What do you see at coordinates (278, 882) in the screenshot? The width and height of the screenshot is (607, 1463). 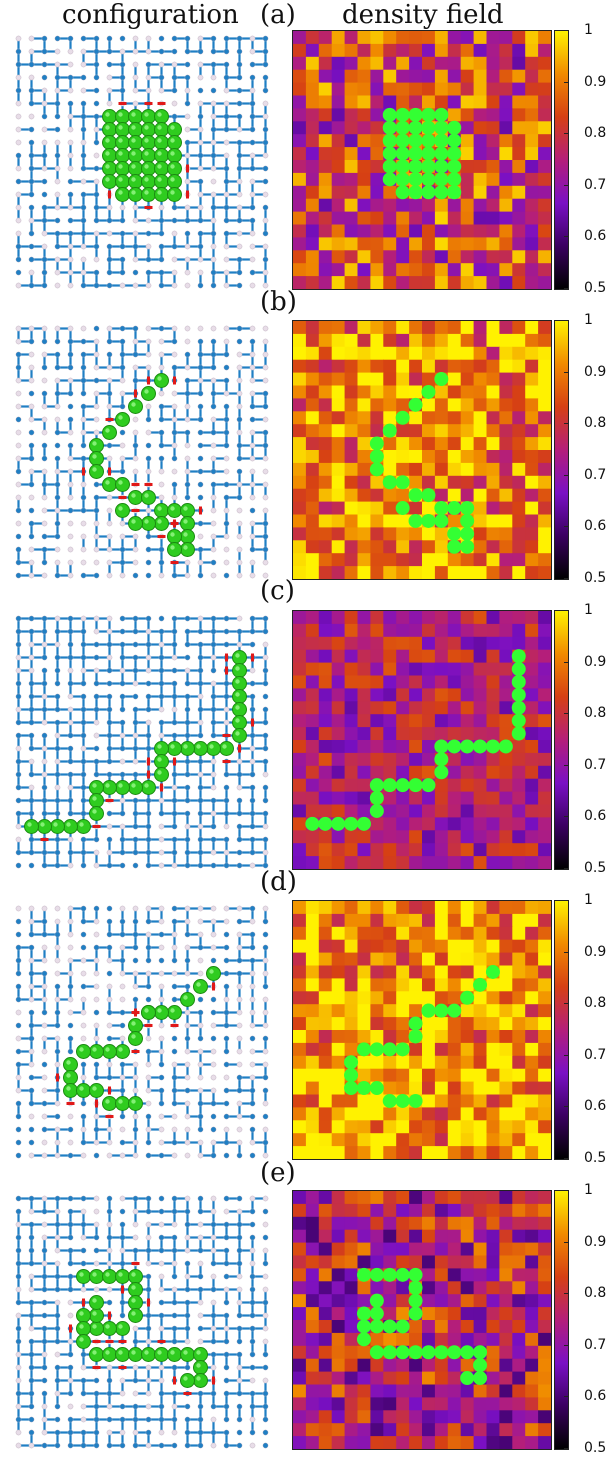 I see `panel-label-d: (d)` at bounding box center [278, 882].